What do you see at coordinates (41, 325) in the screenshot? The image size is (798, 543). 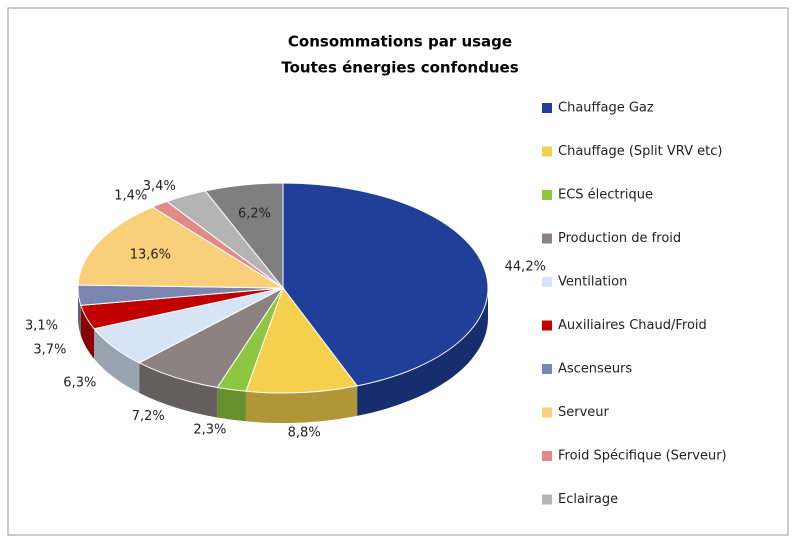 I see `data-label: 3,1%` at bounding box center [41, 325].